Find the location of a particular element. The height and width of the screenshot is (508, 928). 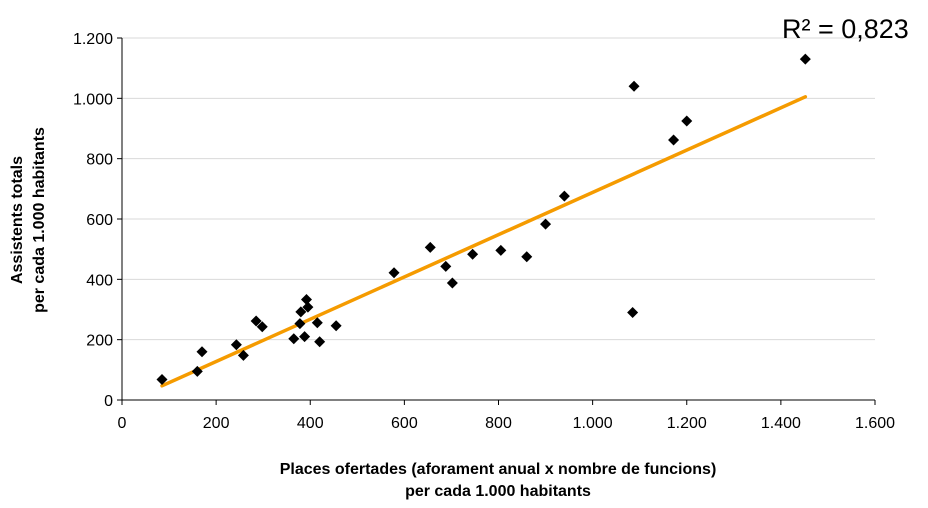

y-tick-label-6: 1.200 is located at coordinates (93, 39).